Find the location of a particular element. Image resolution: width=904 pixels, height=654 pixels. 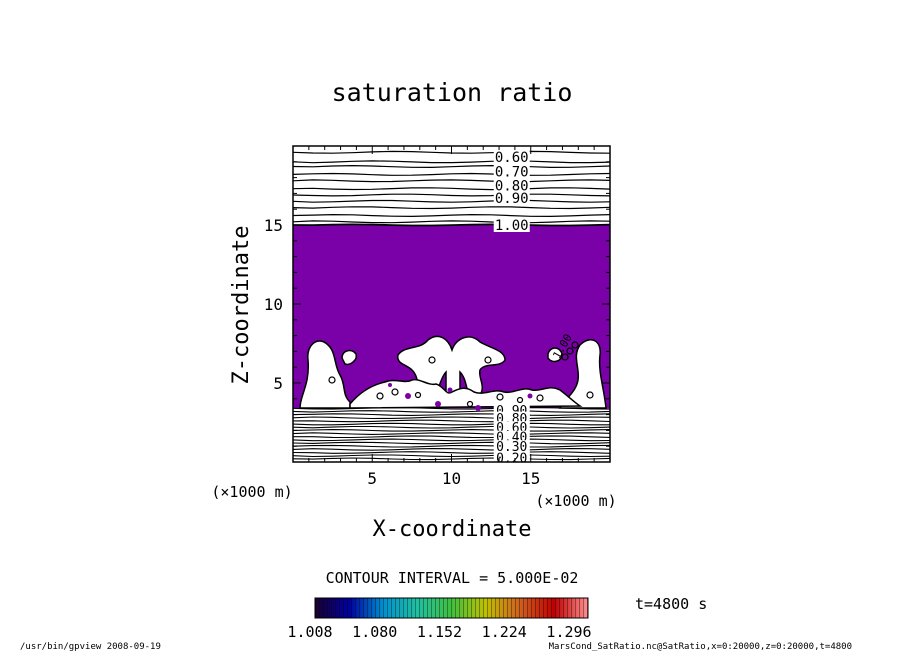

z-tick-label: 15 is located at coordinates (273, 225).